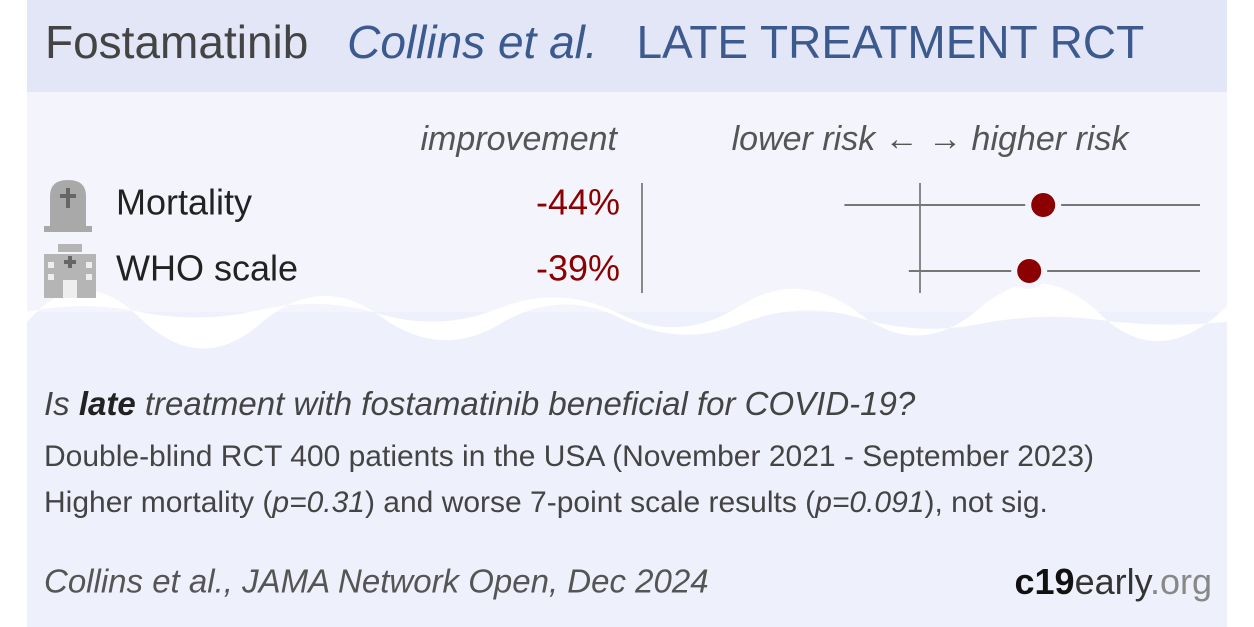 This screenshot has width=1254, height=627. I want to click on question-emphasis: late, so click(107, 403).